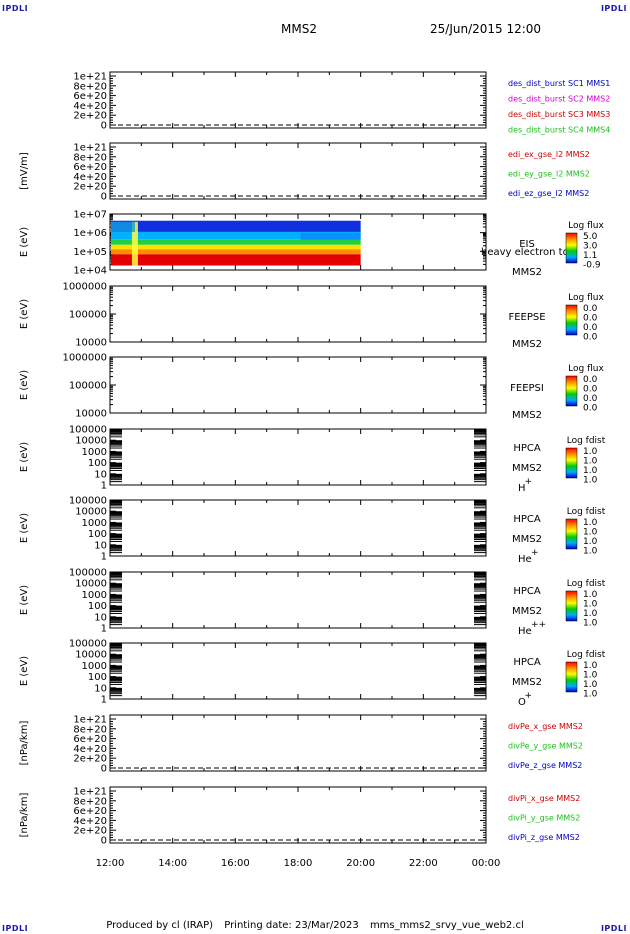 This screenshot has width=630, height=934. Describe the element at coordinates (24, 815) in the screenshot. I see `y-axis-label: [nPa/km]` at that location.